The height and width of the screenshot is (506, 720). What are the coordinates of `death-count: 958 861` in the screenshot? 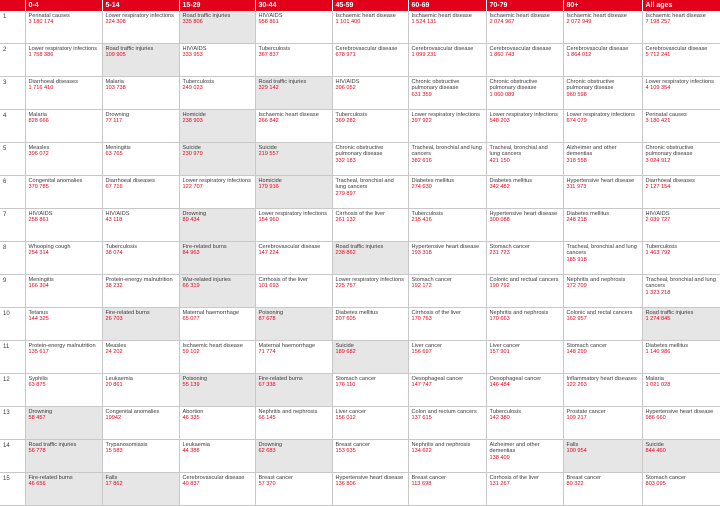 It's located at (268, 22).